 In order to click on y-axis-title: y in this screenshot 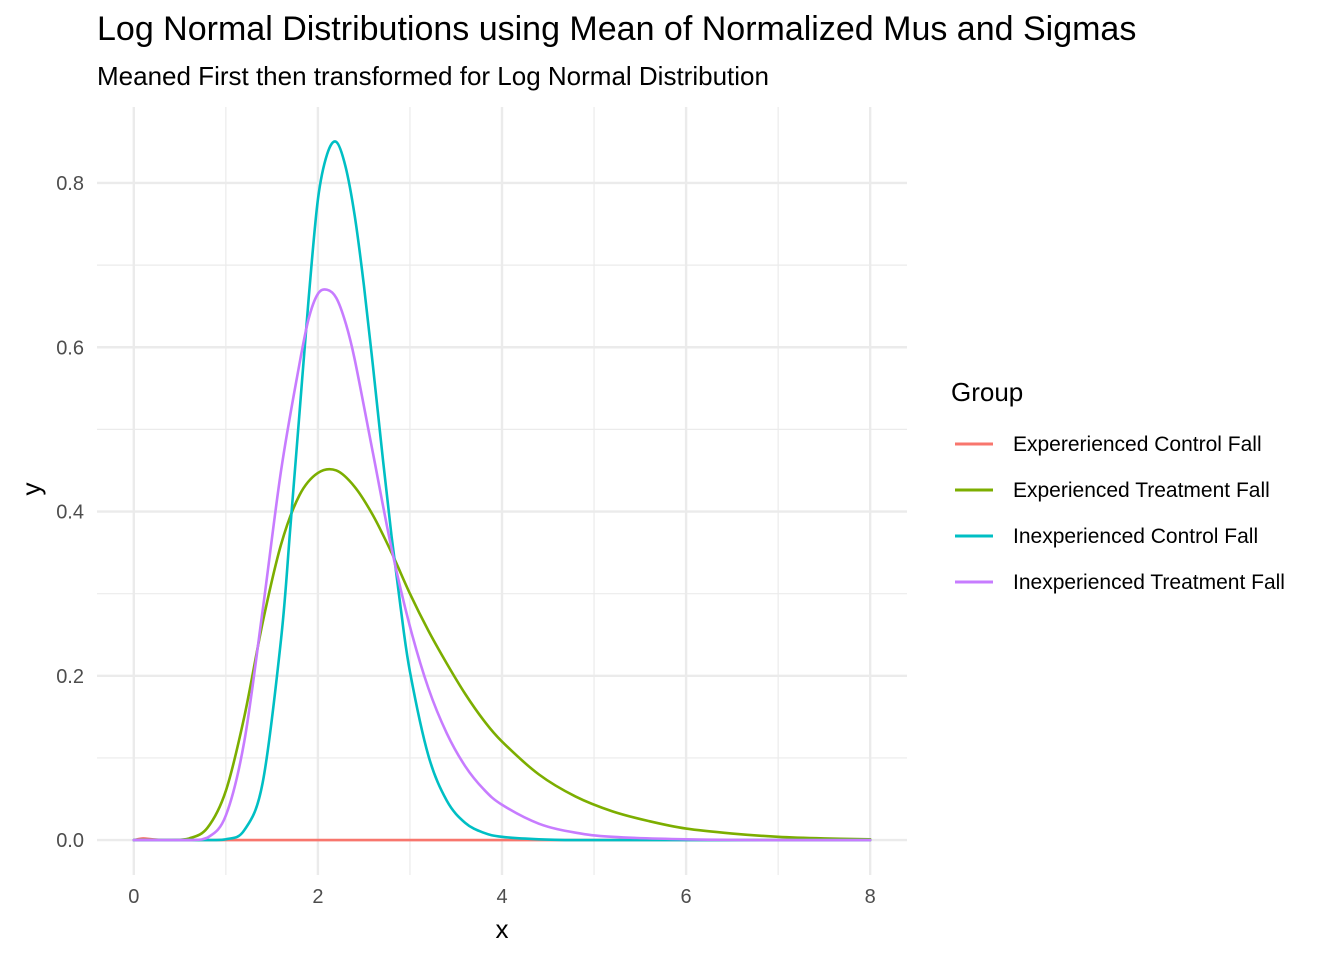, I will do `click(31, 489)`.